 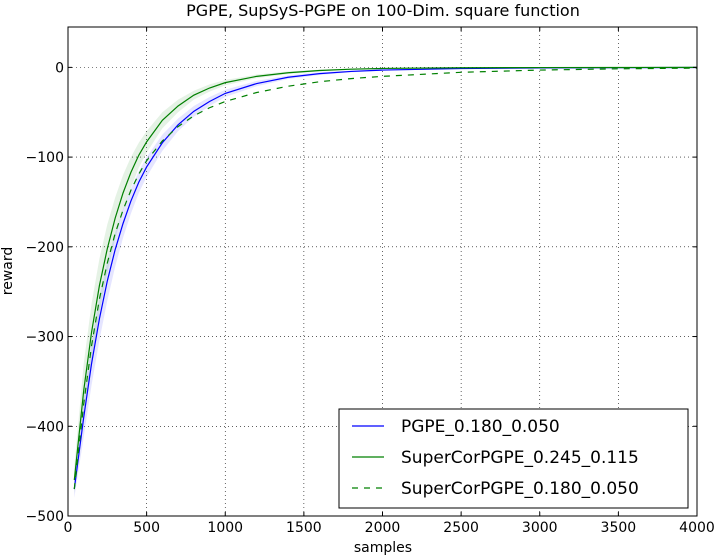 What do you see at coordinates (68, 528) in the screenshot?
I see `x-tick-label: 0` at bounding box center [68, 528].